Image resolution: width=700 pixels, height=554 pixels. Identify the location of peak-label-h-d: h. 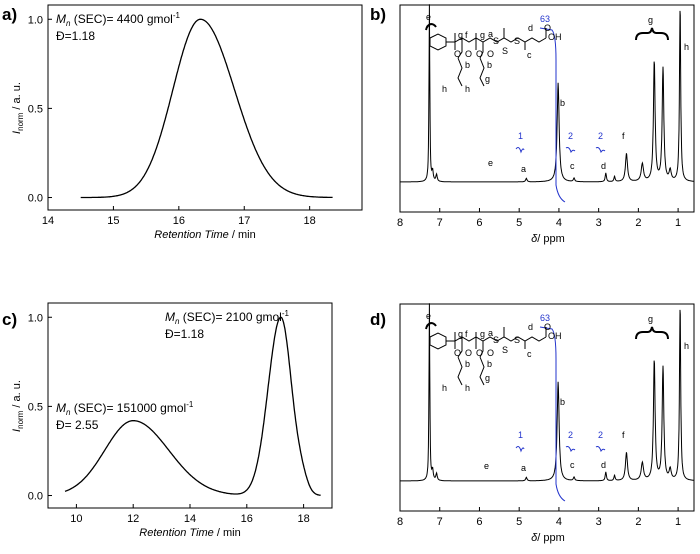
(686, 346).